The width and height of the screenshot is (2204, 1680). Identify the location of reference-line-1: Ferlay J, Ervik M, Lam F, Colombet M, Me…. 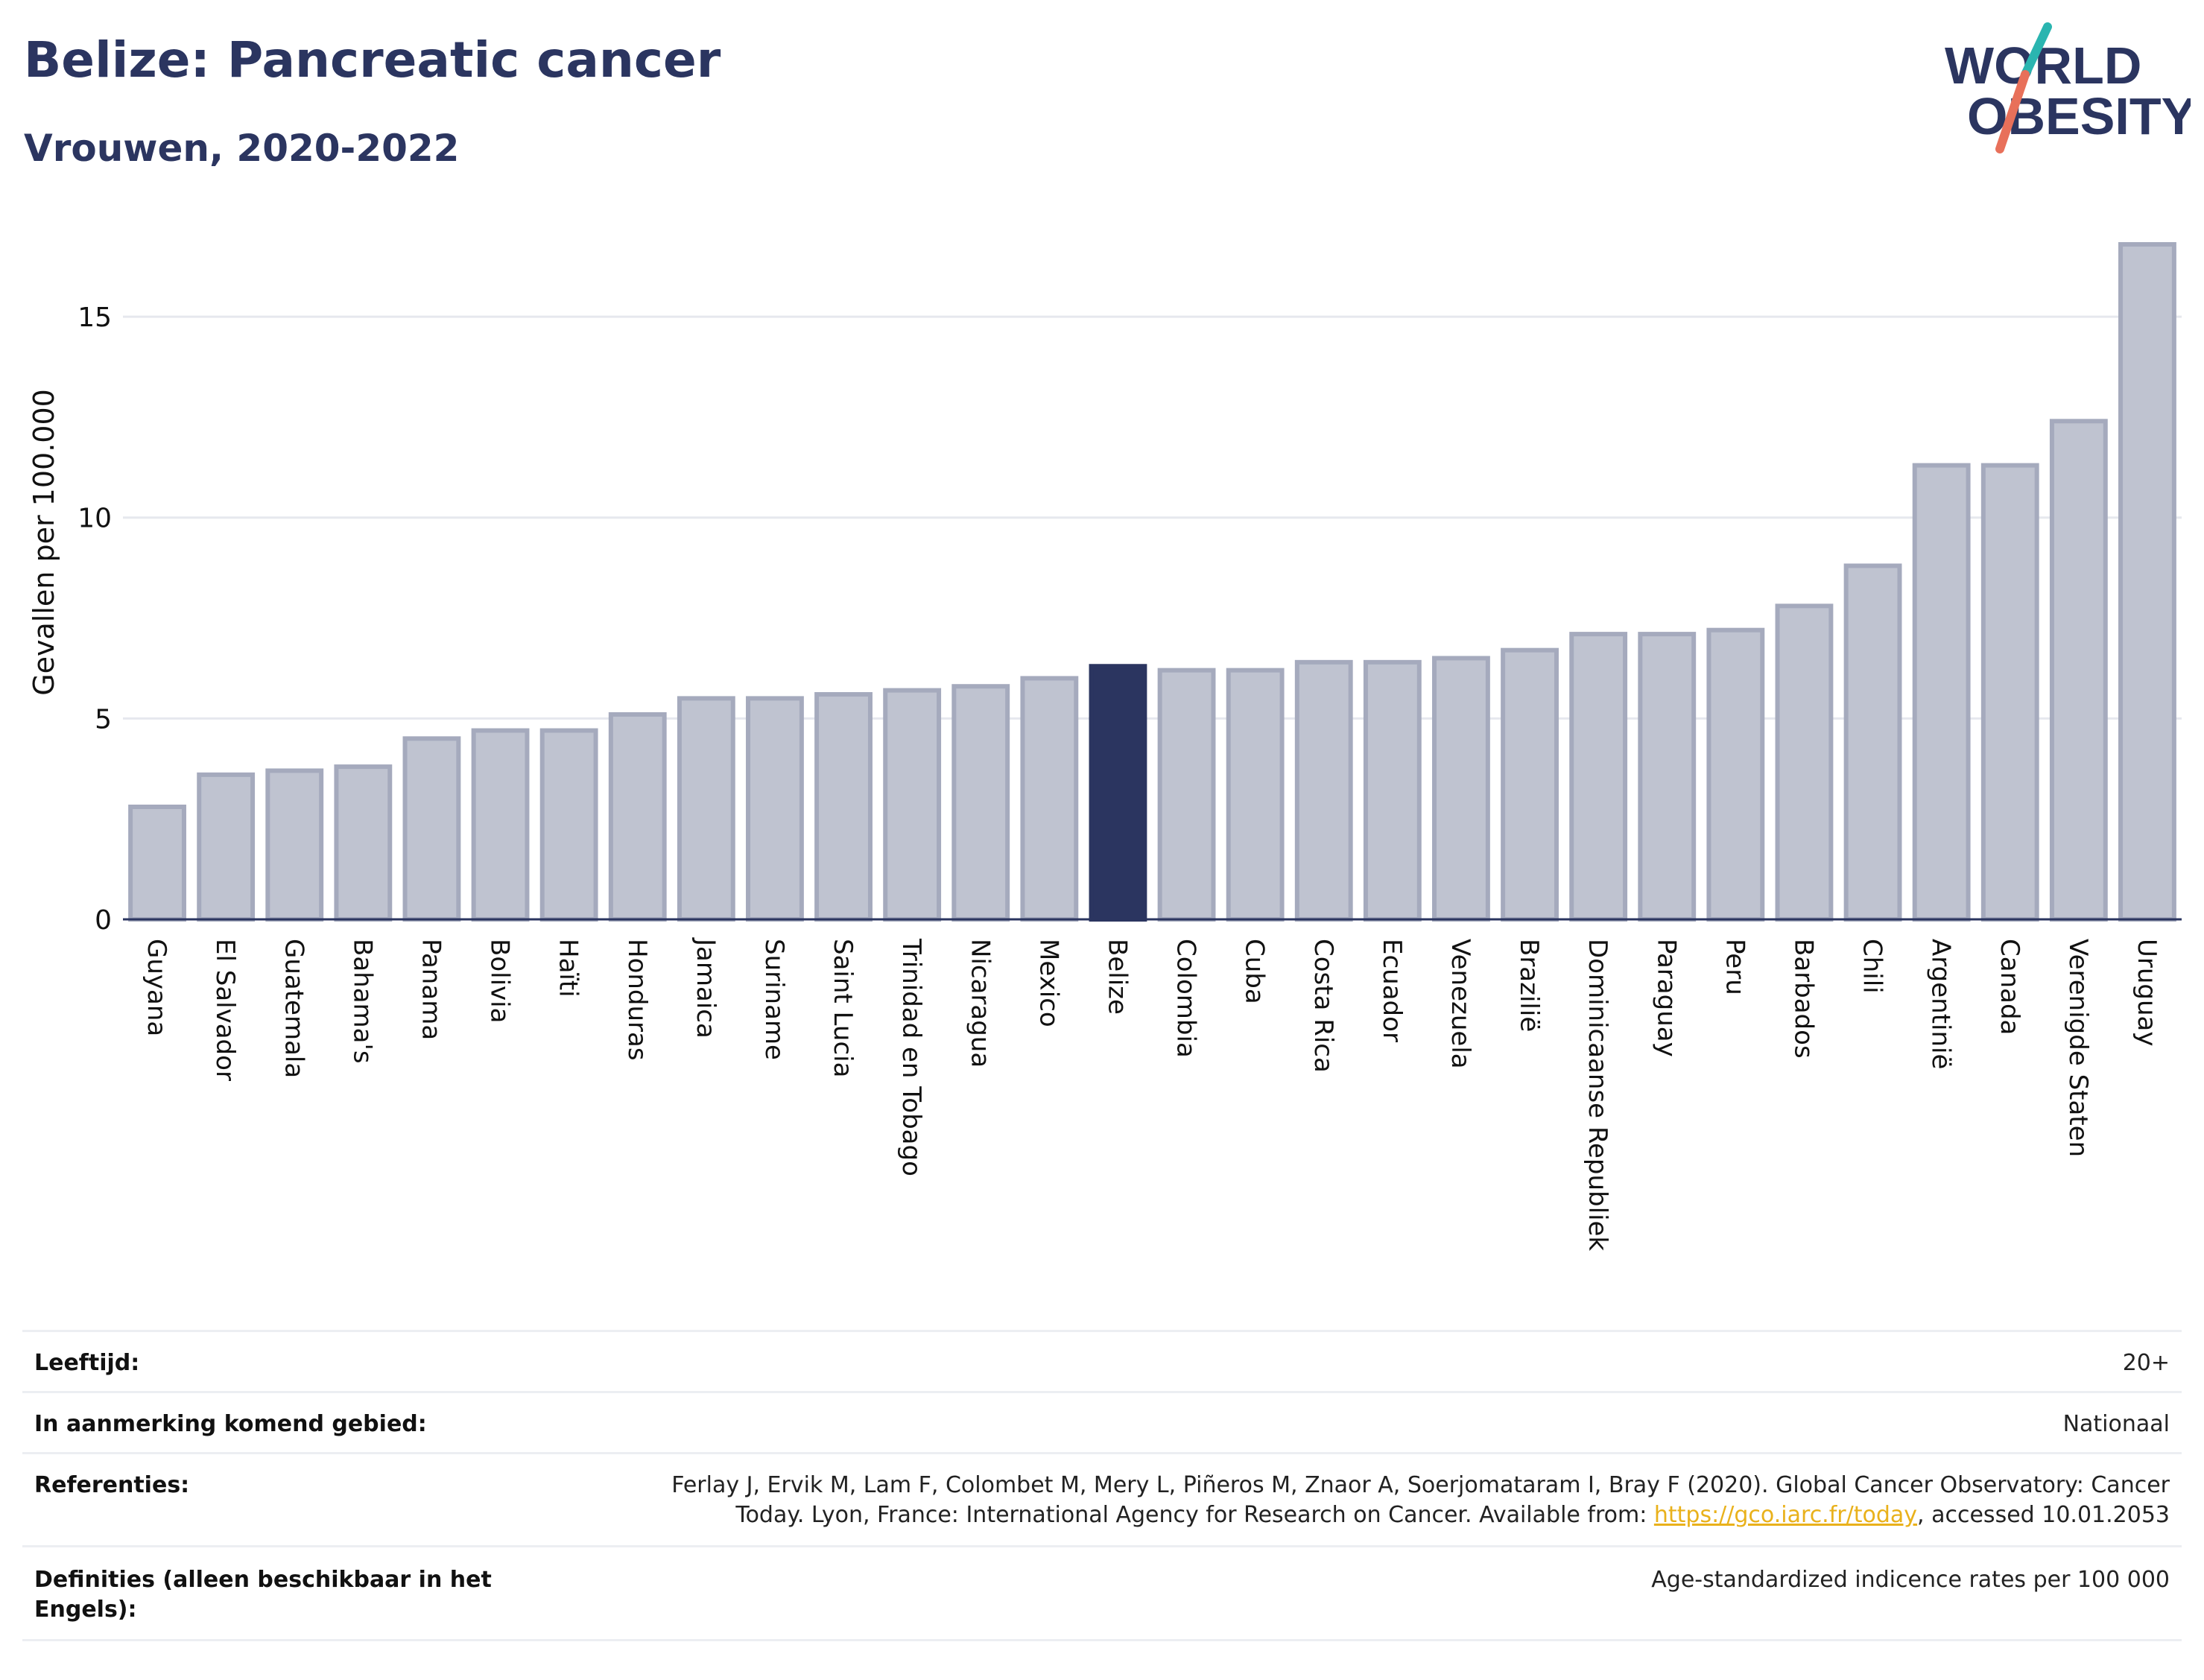
(1420, 1485).